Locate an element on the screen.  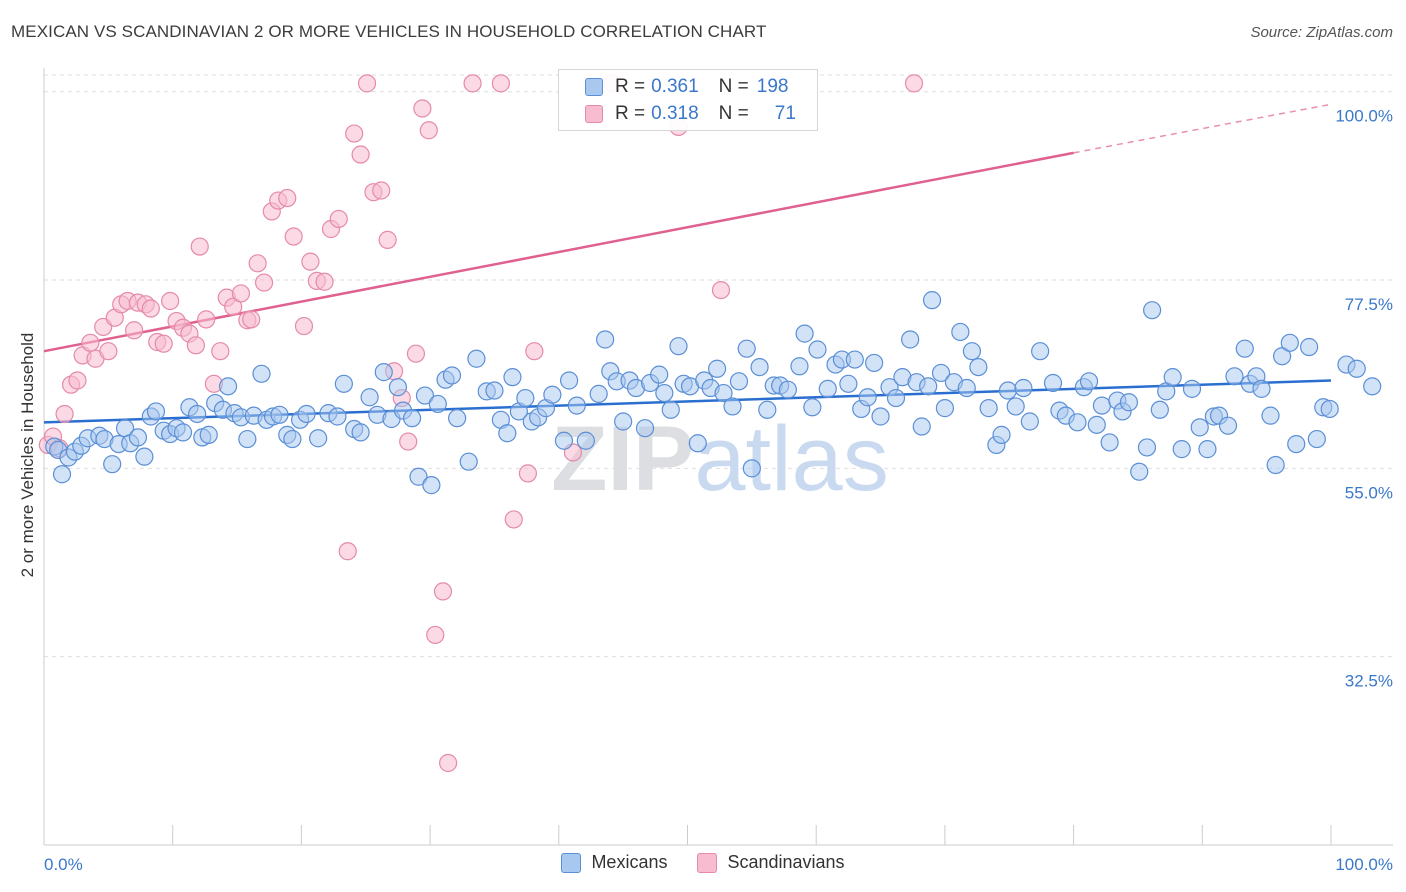
y-tick-label: 32.5% is located at coordinates (1369, 681).